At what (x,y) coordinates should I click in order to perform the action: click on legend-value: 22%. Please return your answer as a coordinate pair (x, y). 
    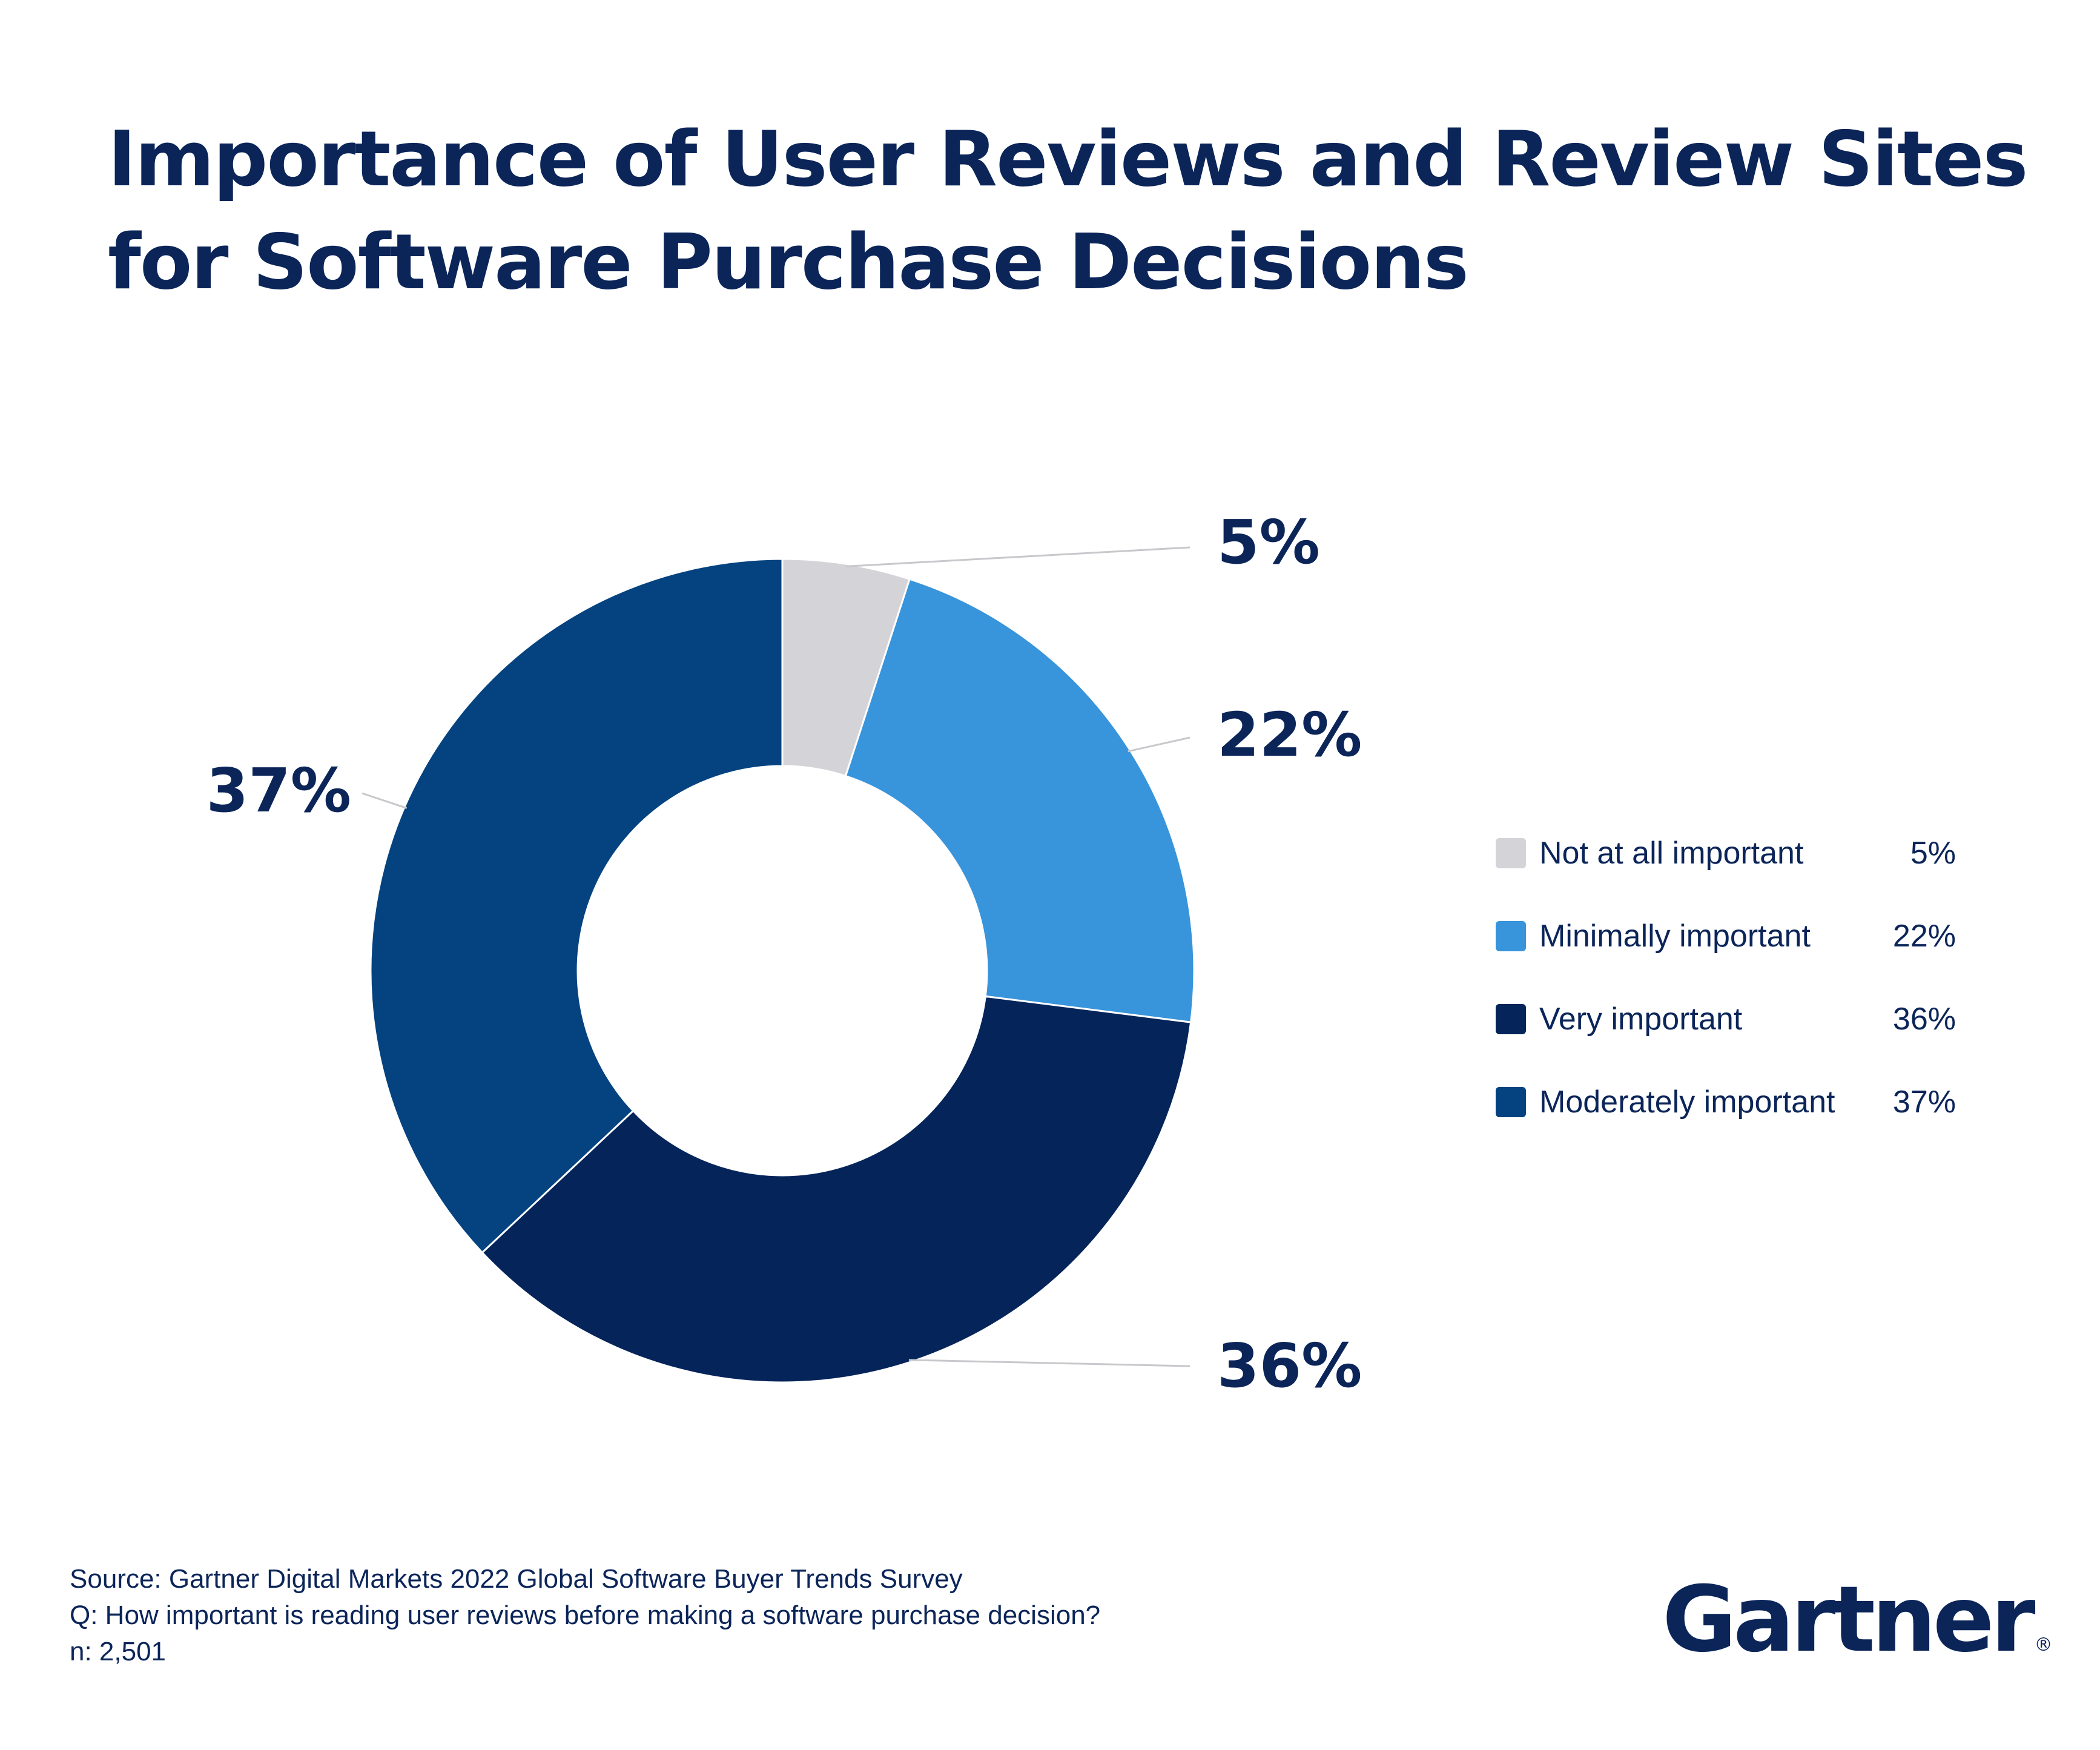
    Looking at the image, I should click on (1924, 936).